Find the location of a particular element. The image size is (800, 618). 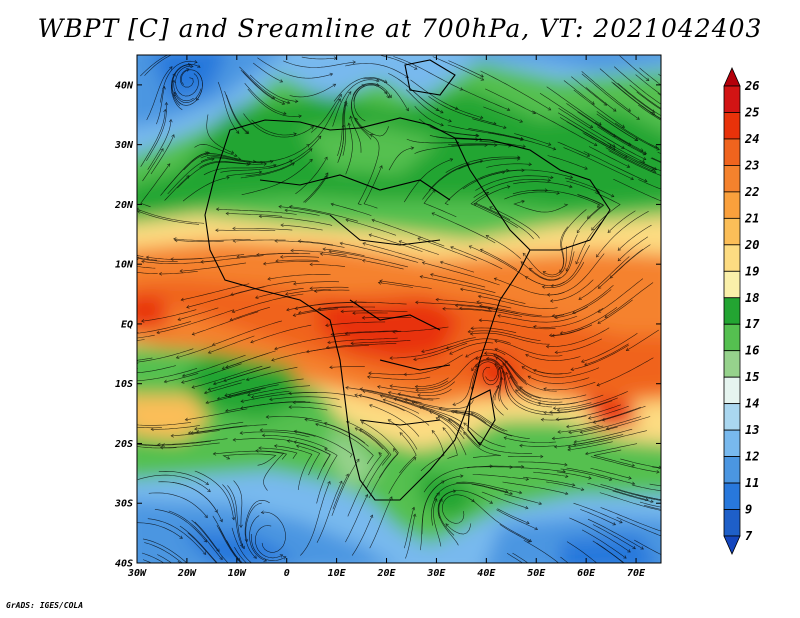

lat-tick-label: 40N is located at coordinates (124, 85).